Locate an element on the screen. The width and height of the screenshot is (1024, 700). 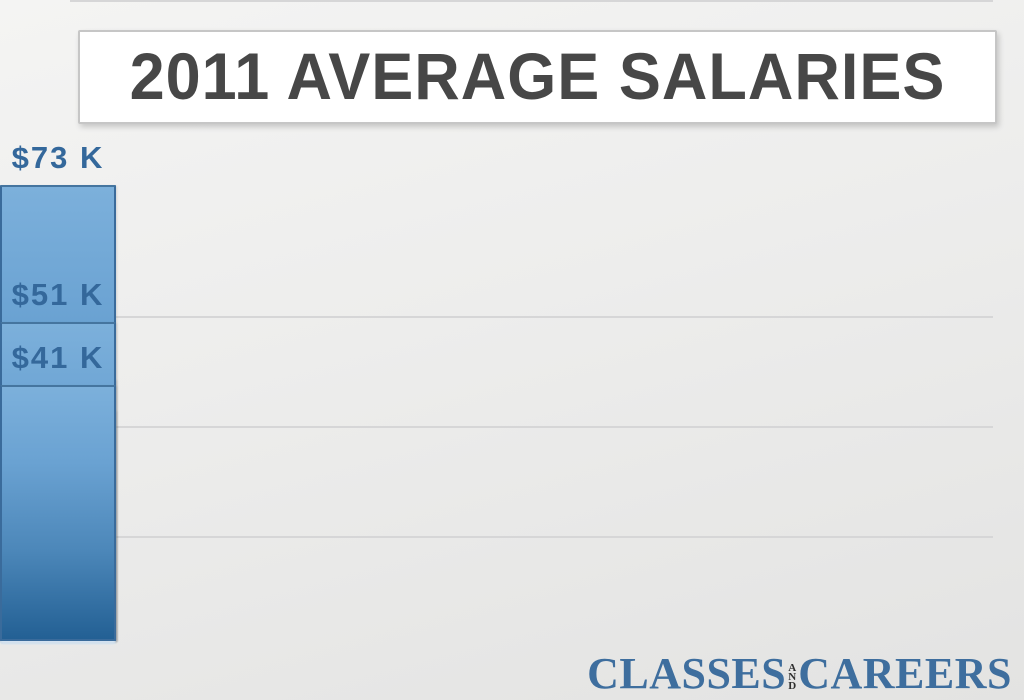
value-label: $51 K is located at coordinates (58, 295).